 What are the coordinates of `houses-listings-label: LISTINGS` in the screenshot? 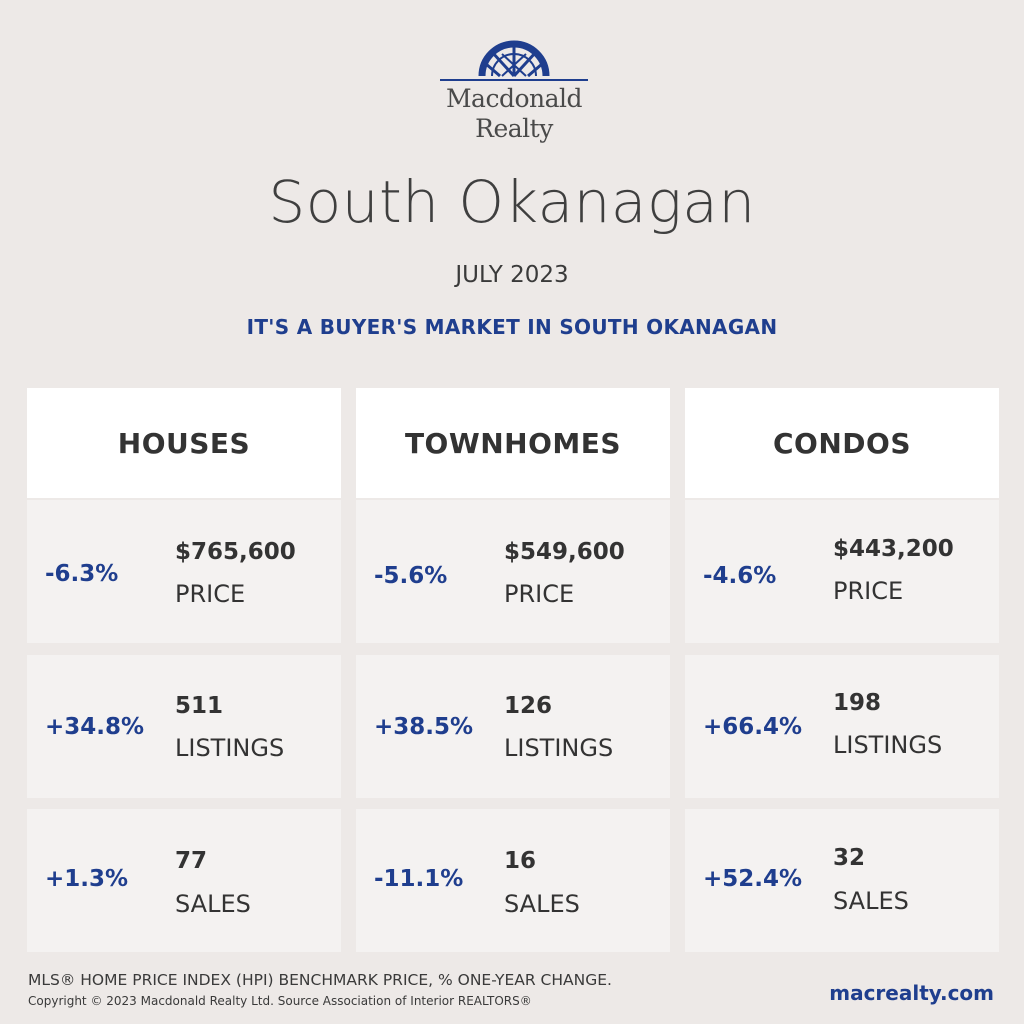 It's located at (230, 748).